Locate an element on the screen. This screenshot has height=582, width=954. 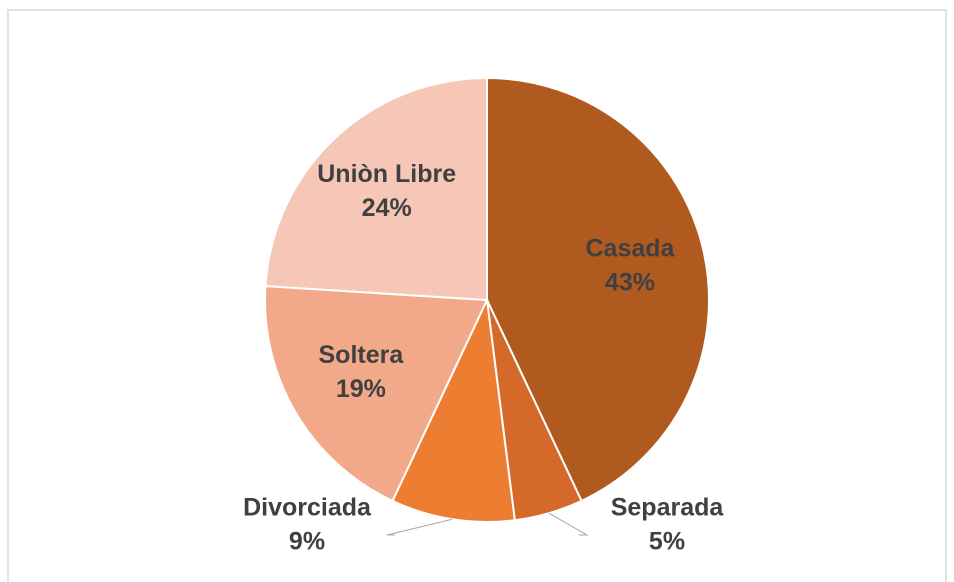
slice-label: Divorciada is located at coordinates (307, 508).